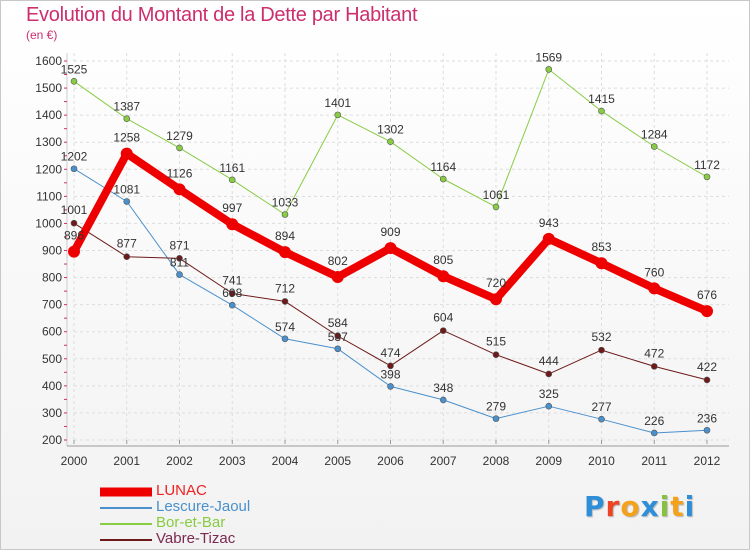 The height and width of the screenshot is (550, 750). I want to click on data-label-Lescure-Jaoul: 537, so click(338, 337).